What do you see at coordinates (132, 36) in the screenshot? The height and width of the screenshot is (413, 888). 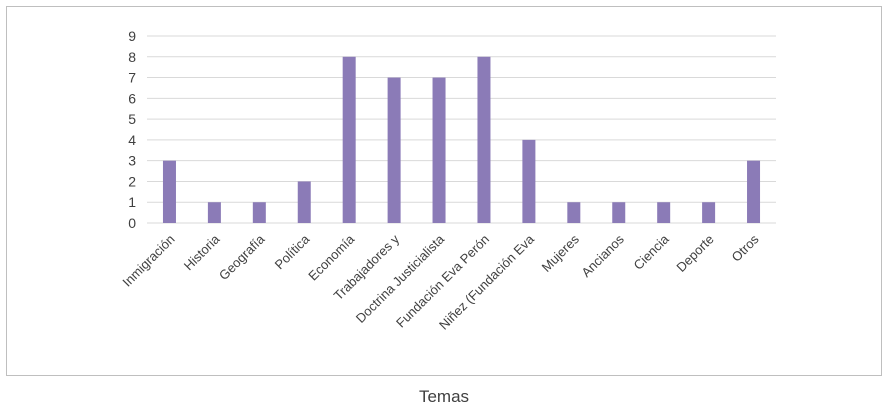 I see `y-tick-label: 9` at bounding box center [132, 36].